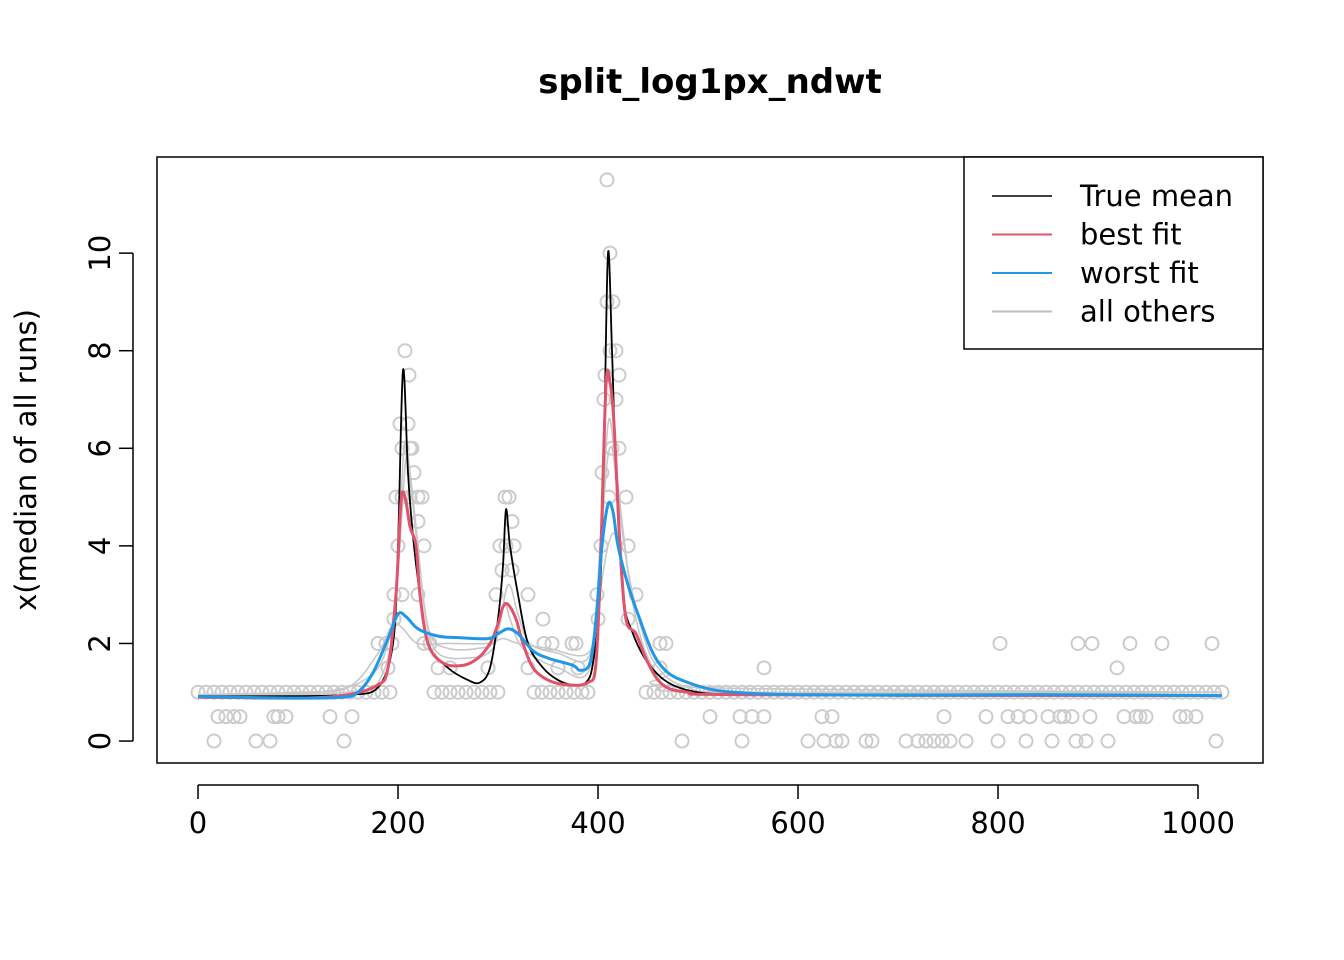  I want to click on y-tick-label: 4, so click(100, 546).